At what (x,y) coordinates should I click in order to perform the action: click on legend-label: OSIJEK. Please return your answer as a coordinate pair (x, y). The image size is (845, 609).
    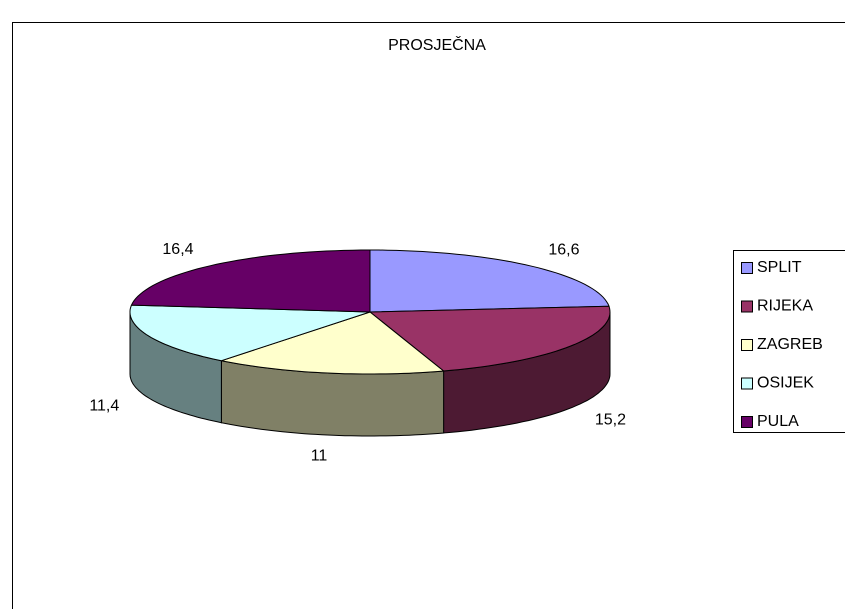
    Looking at the image, I should click on (785, 383).